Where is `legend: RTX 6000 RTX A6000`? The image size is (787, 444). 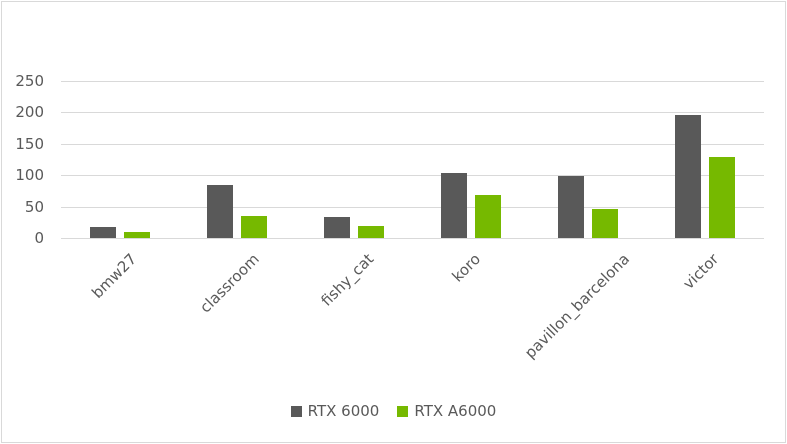 legend: RTX 6000 RTX A6000 is located at coordinates (393, 411).